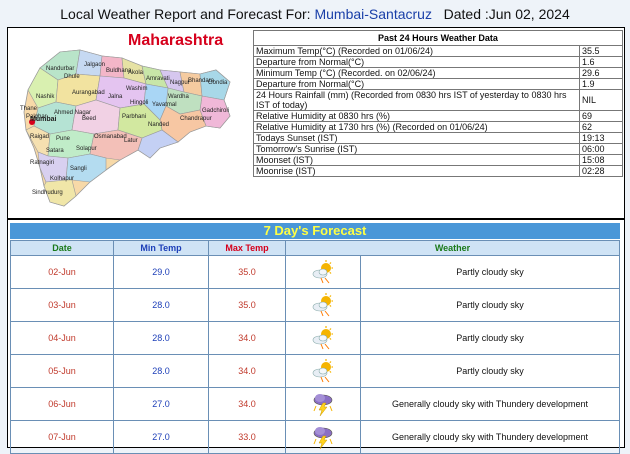 Image resolution: width=630 pixels, height=454 pixels. What do you see at coordinates (62, 179) in the screenshot?
I see `district-label: Kolhapur` at bounding box center [62, 179].